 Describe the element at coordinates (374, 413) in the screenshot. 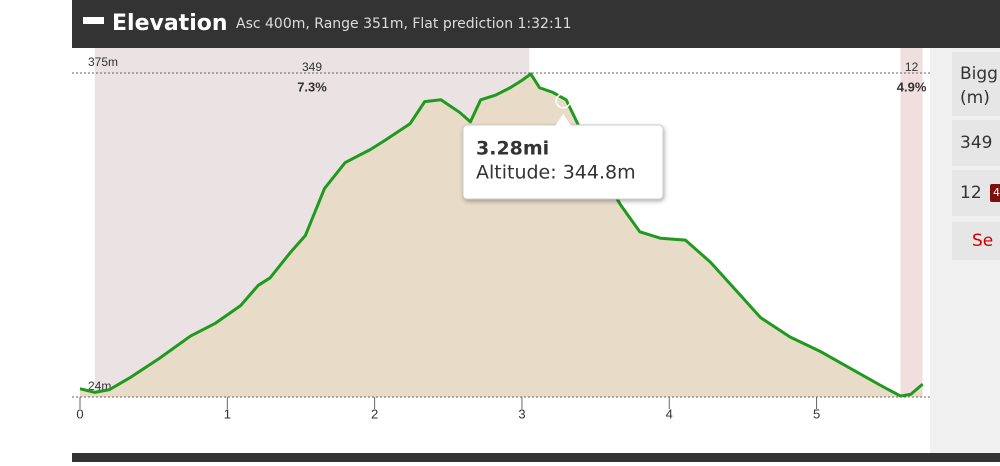

I see `x-tick-label: 2` at that location.